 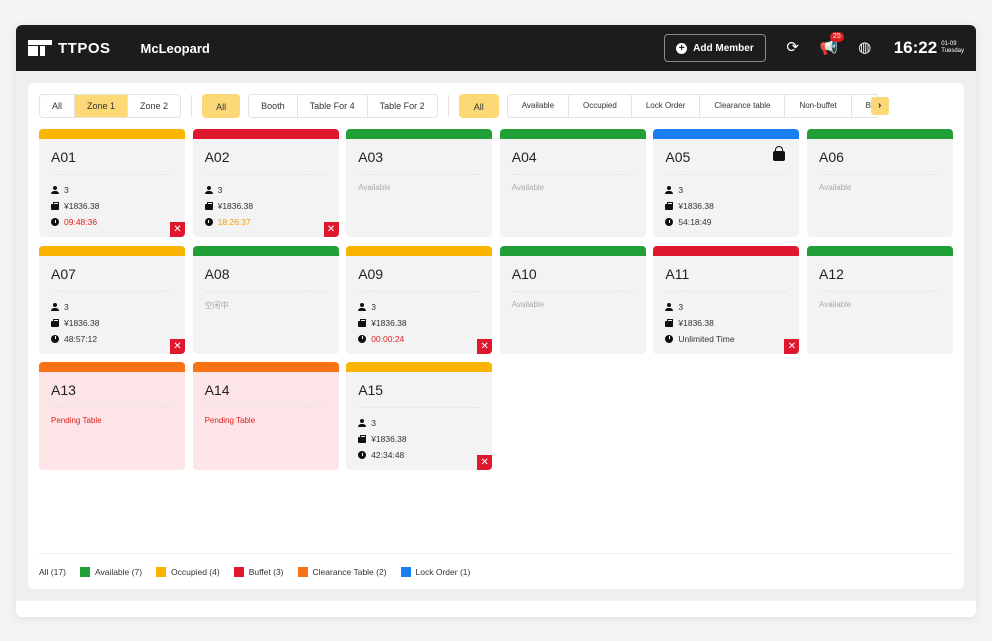 I want to click on announcement-icon: 📢 25, so click(x=832, y=44).